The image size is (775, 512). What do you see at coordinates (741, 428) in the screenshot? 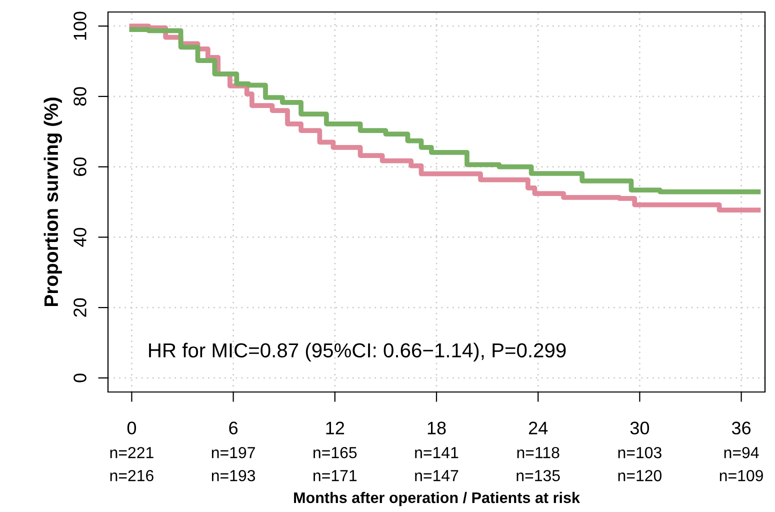
I see `x-tick-label: 36` at bounding box center [741, 428].